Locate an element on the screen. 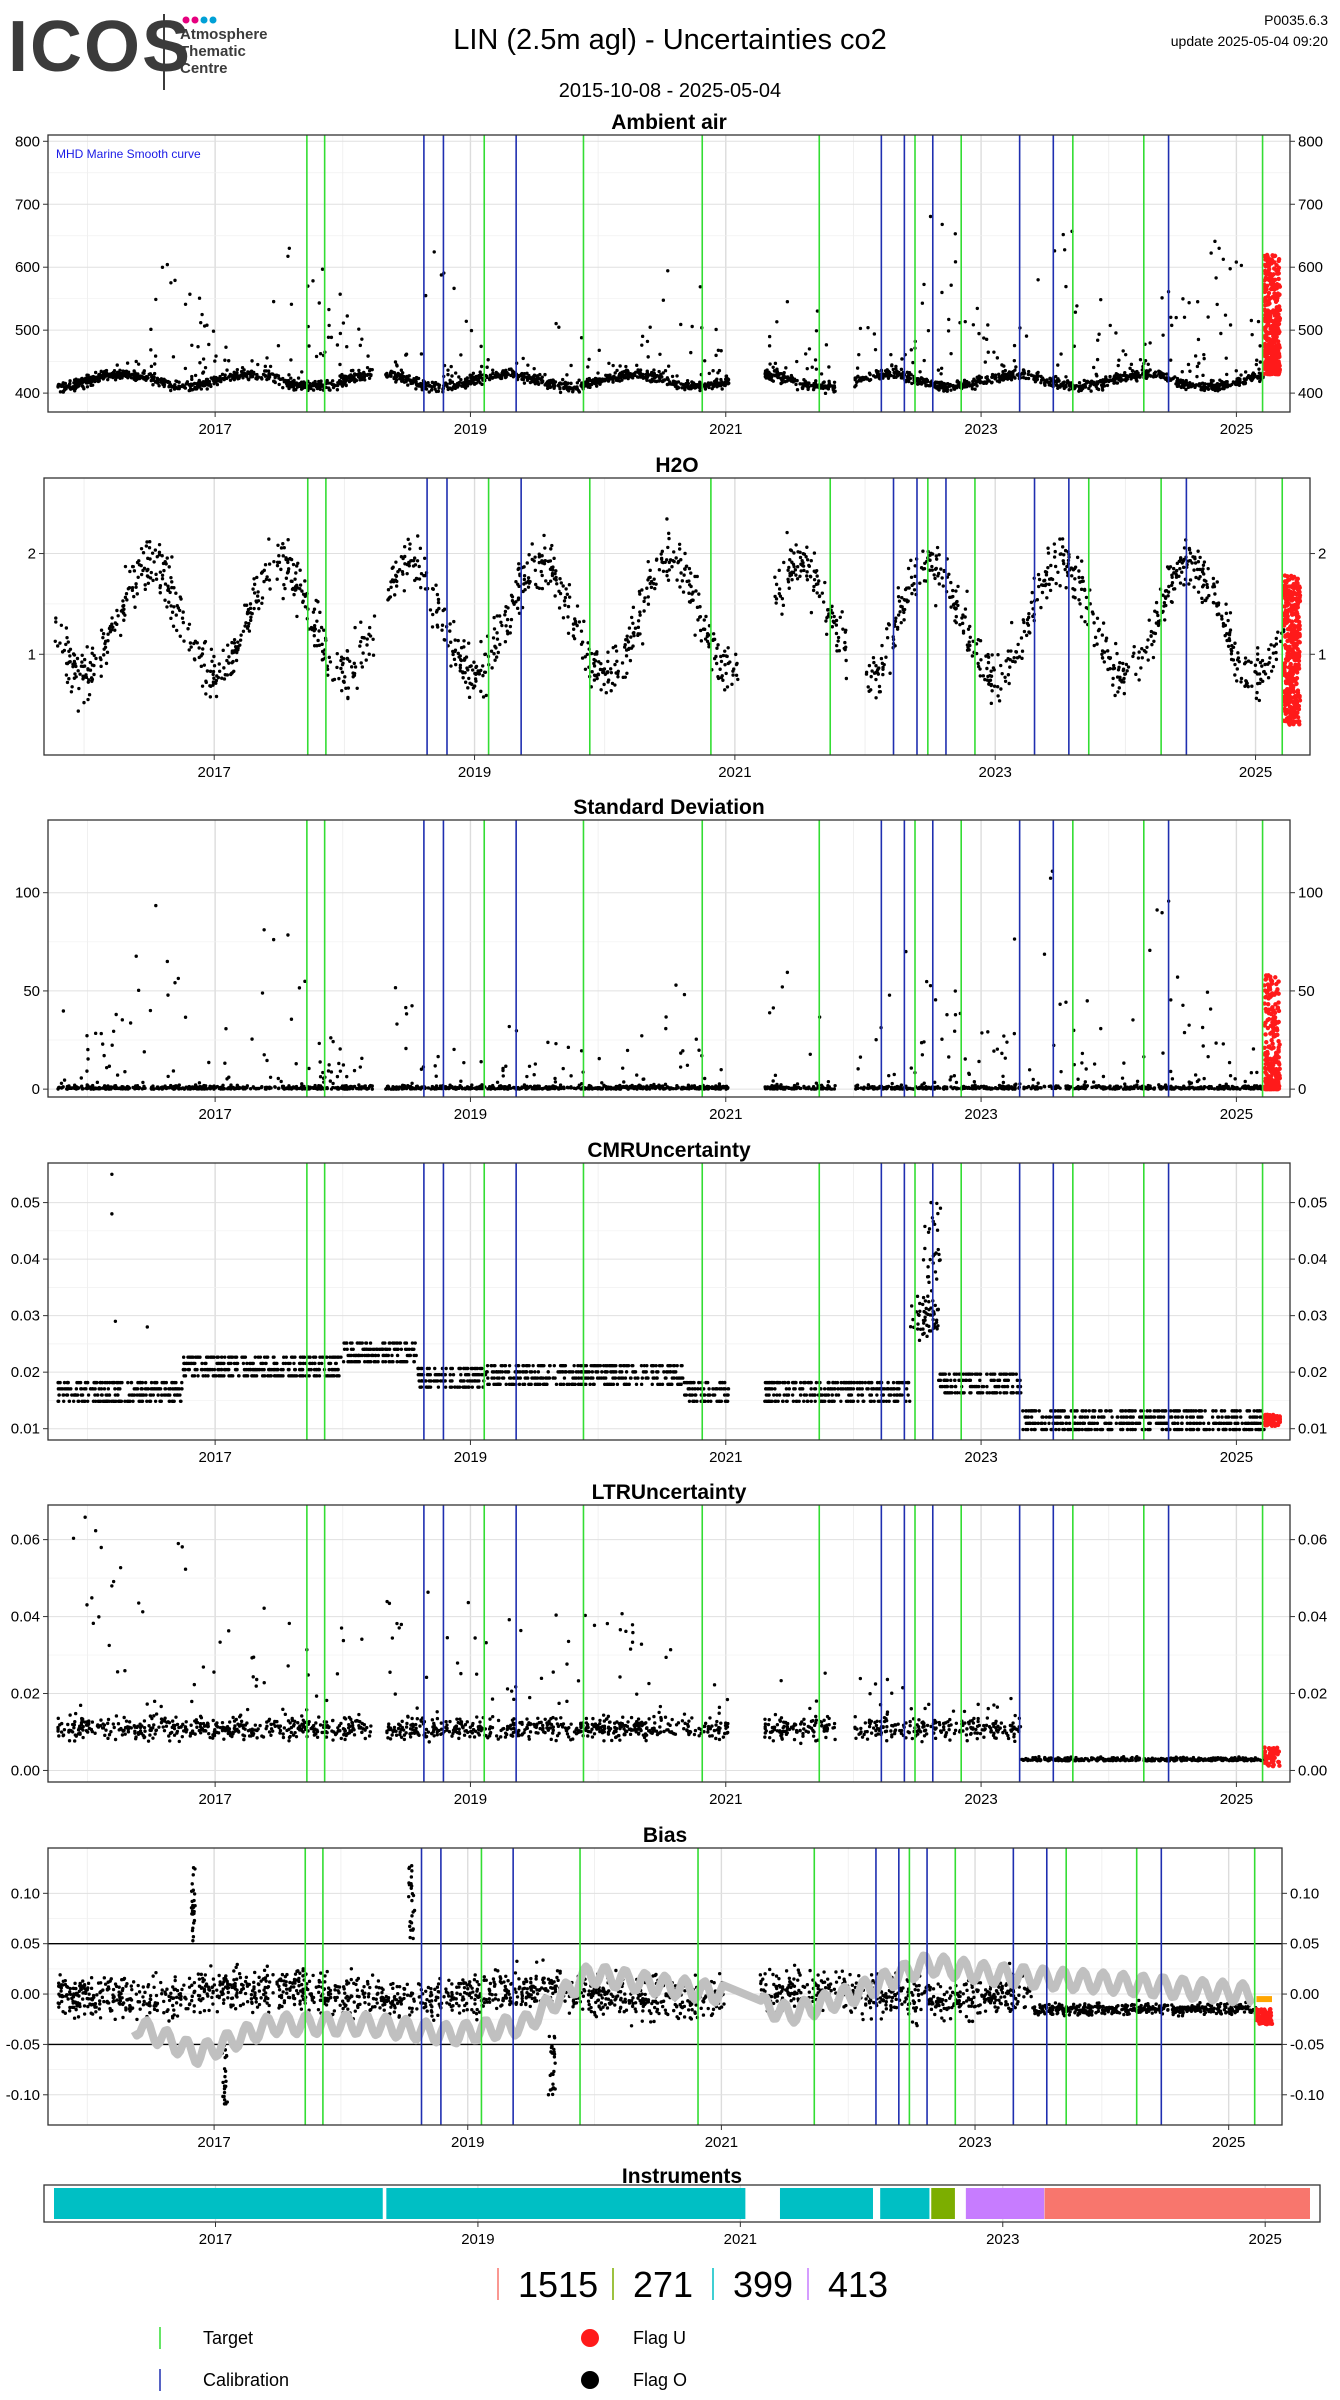 The image size is (1340, 2400). y-tick-label: 0.04 is located at coordinates (25, 1259).